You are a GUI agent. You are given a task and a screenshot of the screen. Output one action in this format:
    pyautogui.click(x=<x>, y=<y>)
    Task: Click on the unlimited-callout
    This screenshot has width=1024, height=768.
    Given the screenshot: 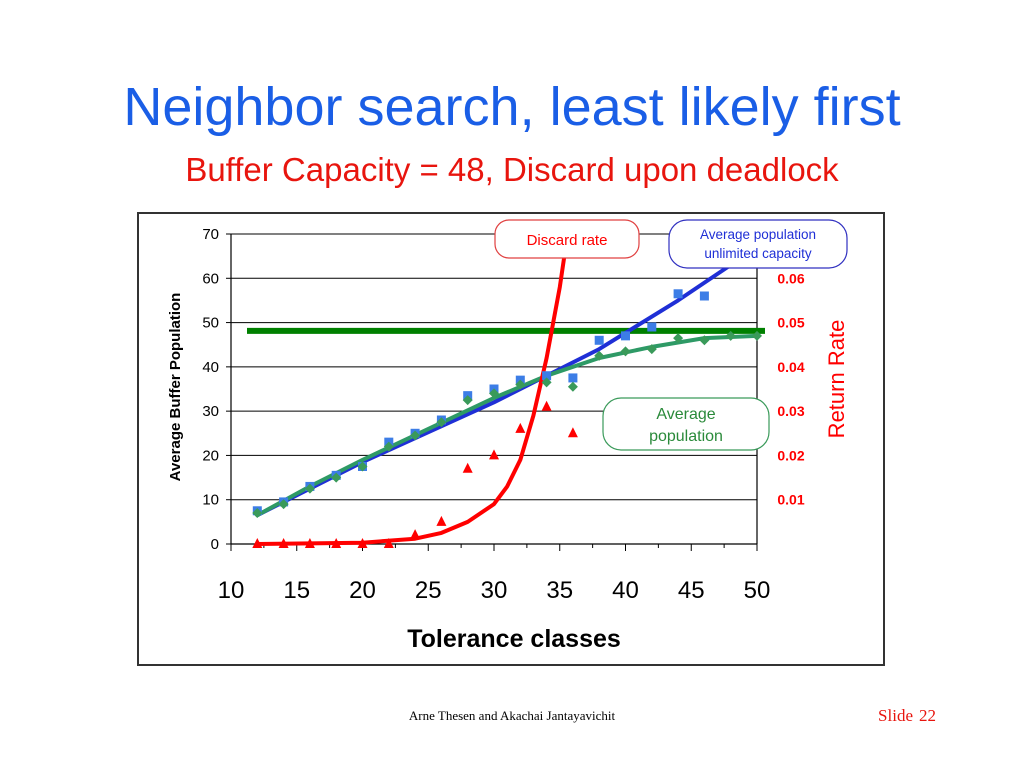 What is the action you would take?
    pyautogui.click(x=758, y=244)
    